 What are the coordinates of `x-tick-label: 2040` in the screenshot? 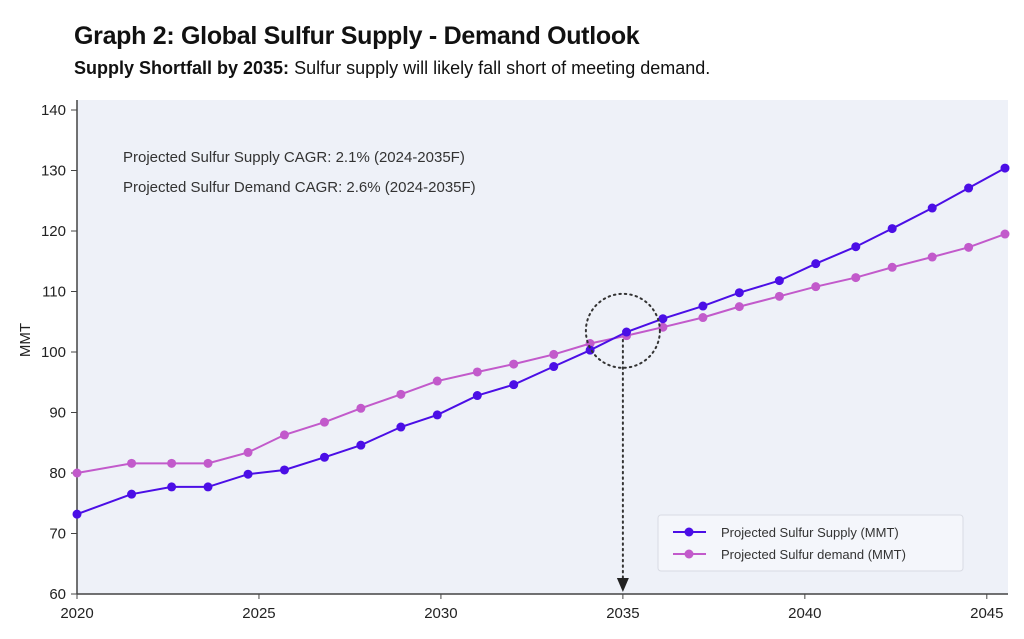 It's located at (804, 613).